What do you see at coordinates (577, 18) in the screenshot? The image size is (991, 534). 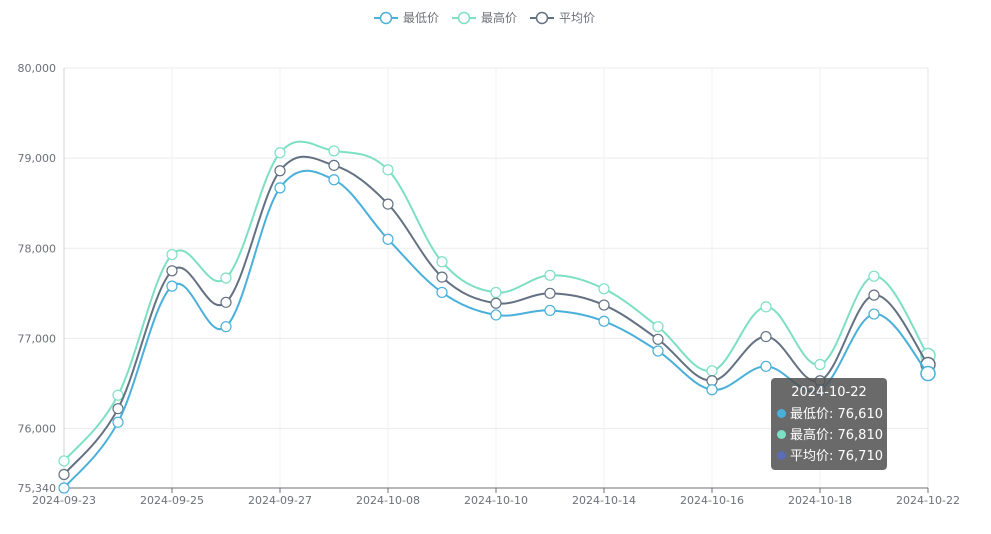 I see `legend-label: 平均价` at bounding box center [577, 18].